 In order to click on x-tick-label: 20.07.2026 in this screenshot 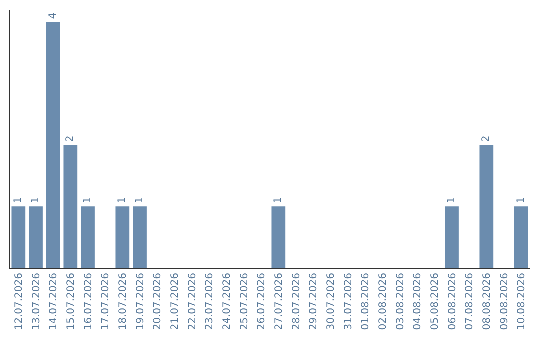, I will do `click(158, 301)`.